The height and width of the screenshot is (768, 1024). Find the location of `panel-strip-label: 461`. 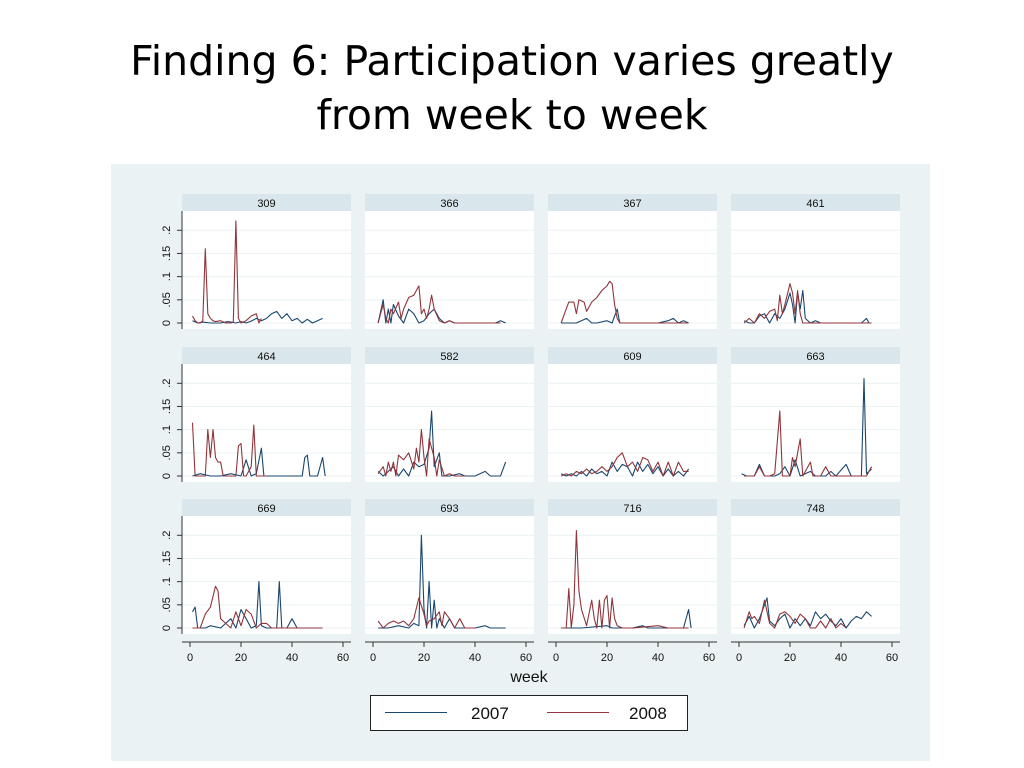

panel-strip-label: 461 is located at coordinates (815, 204).